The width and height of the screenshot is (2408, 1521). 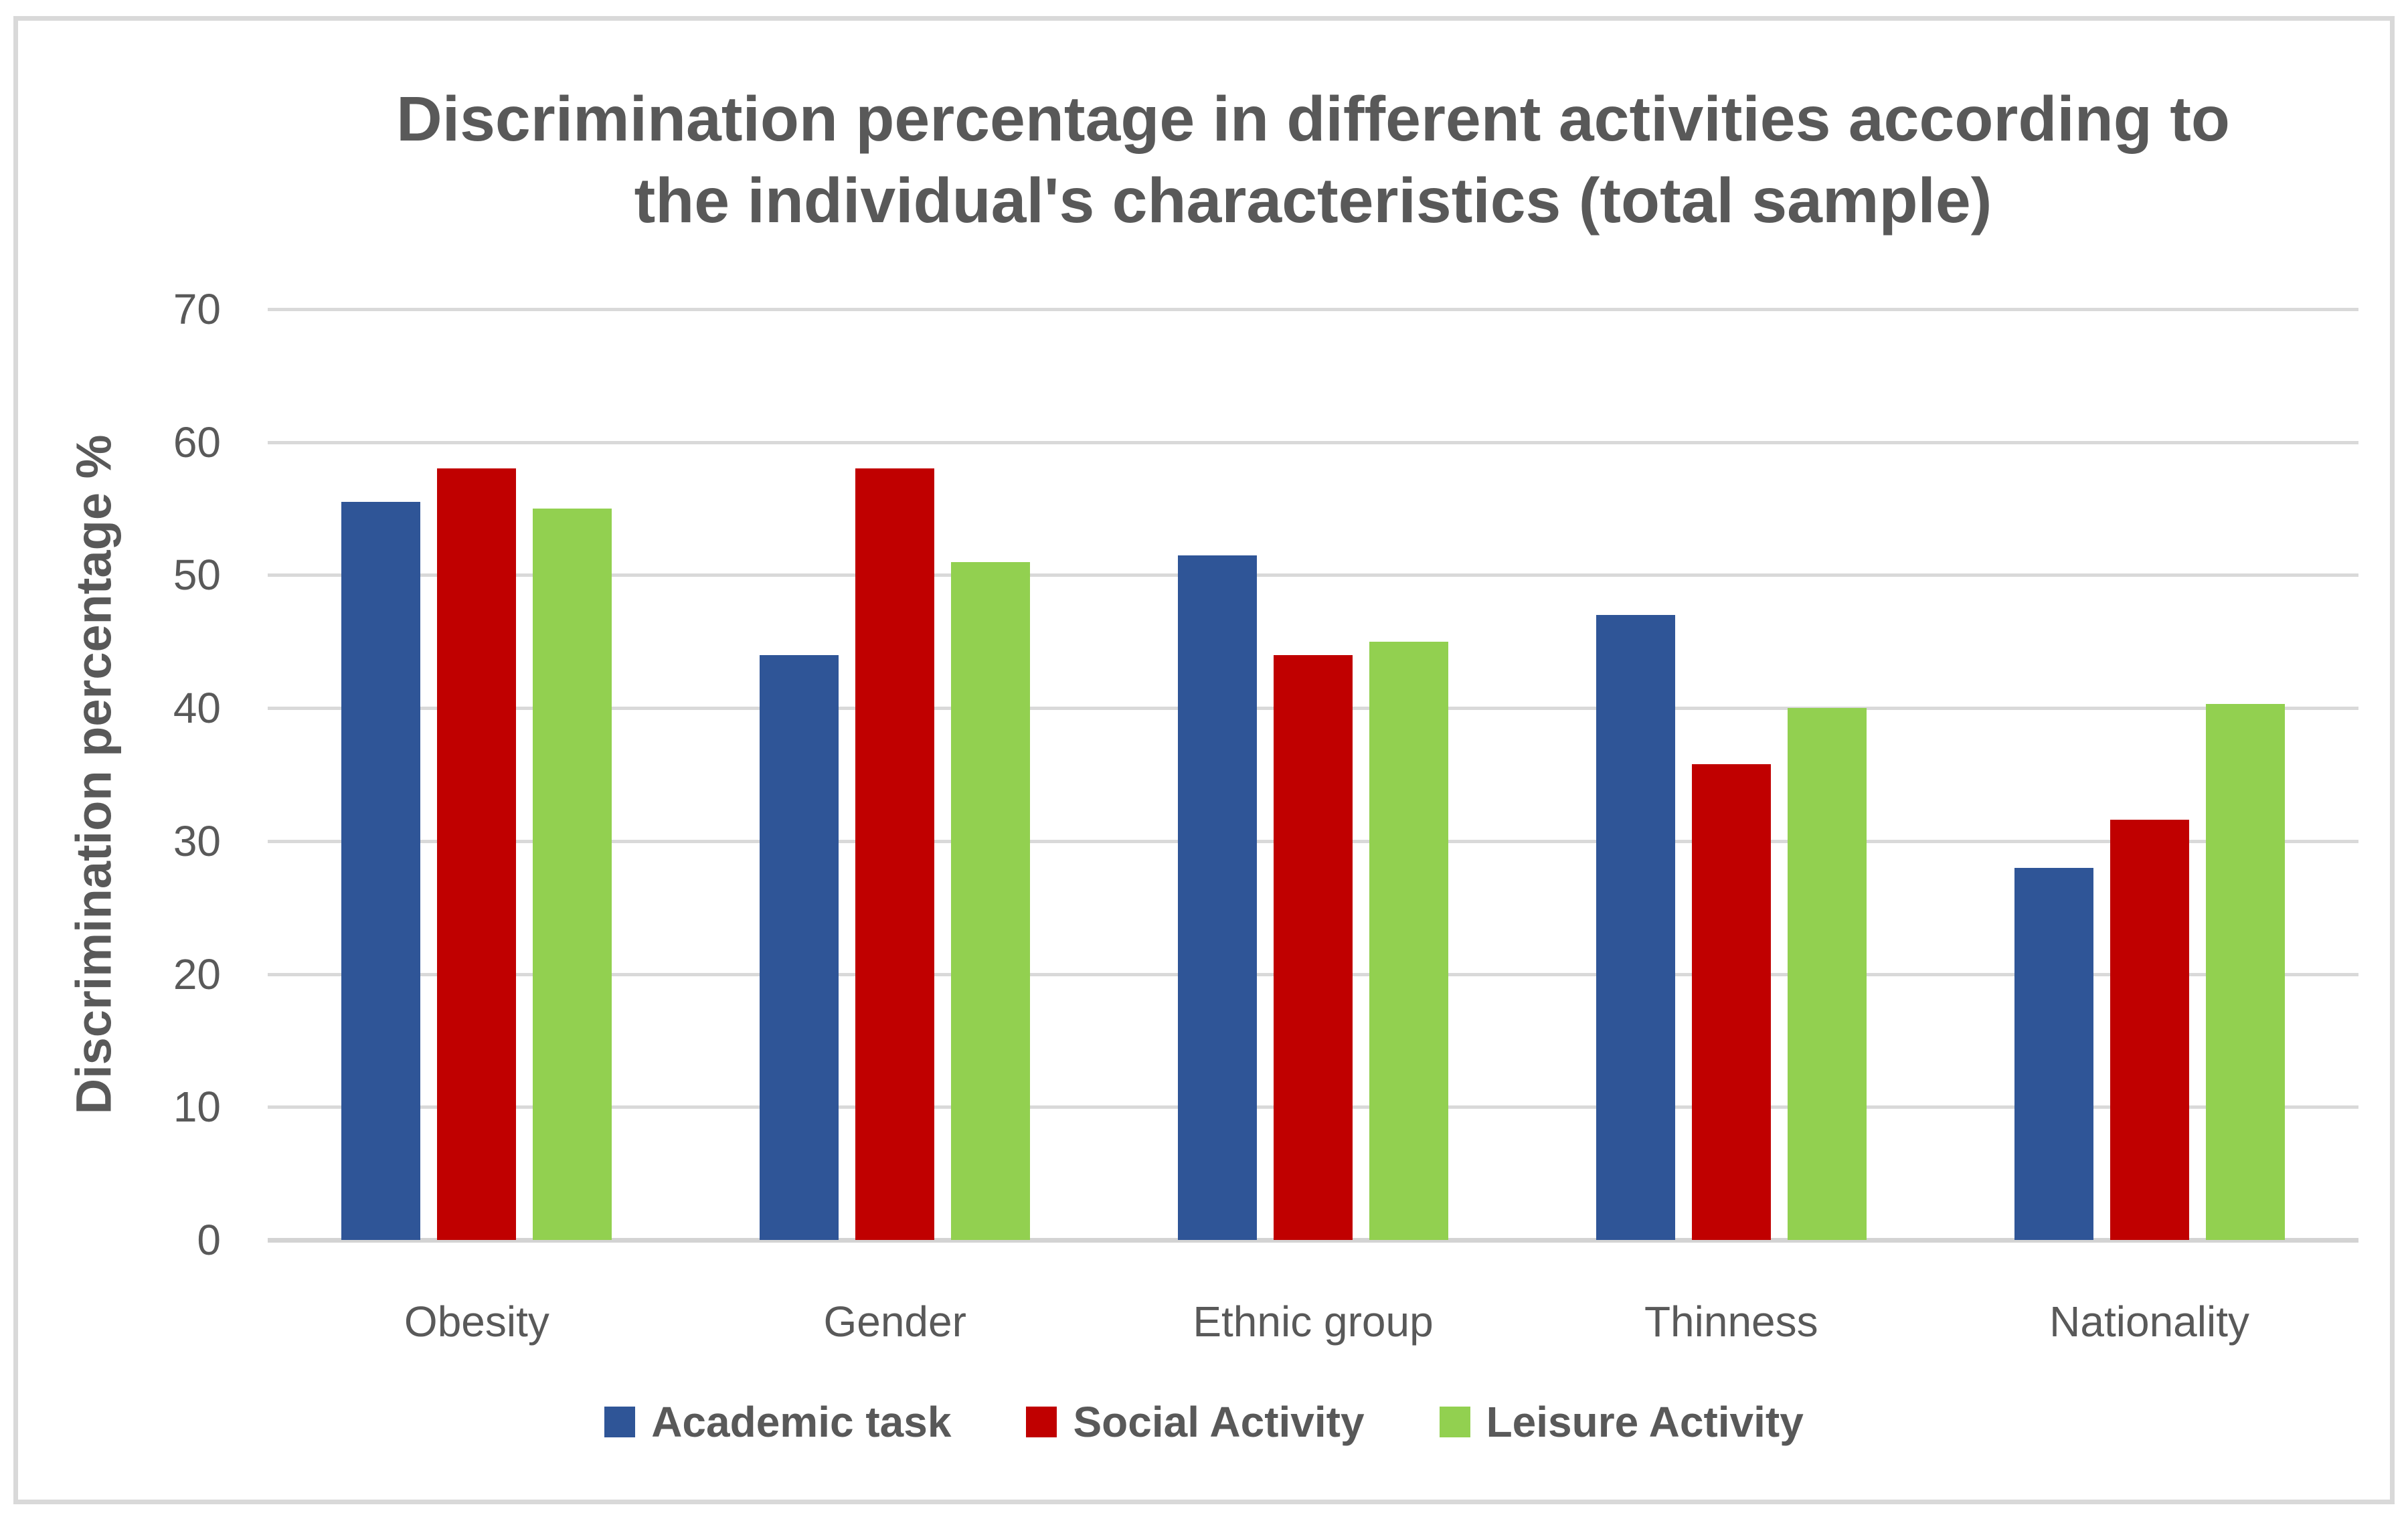 I want to click on legend-item-social-activity: Social Activity, so click(x=1195, y=1422).